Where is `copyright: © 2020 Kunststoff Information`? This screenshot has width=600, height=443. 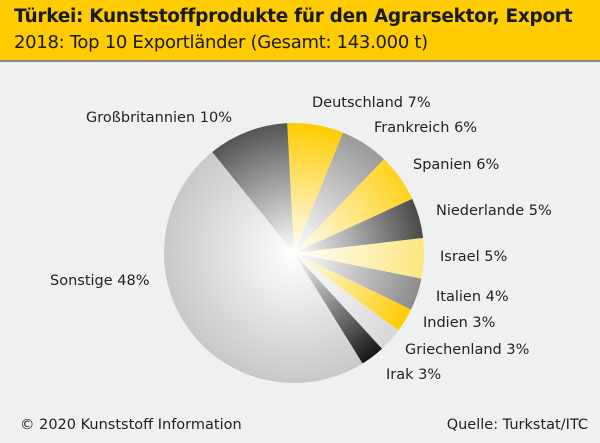
copyright: © 2020 Kunststoff Information is located at coordinates (131, 425).